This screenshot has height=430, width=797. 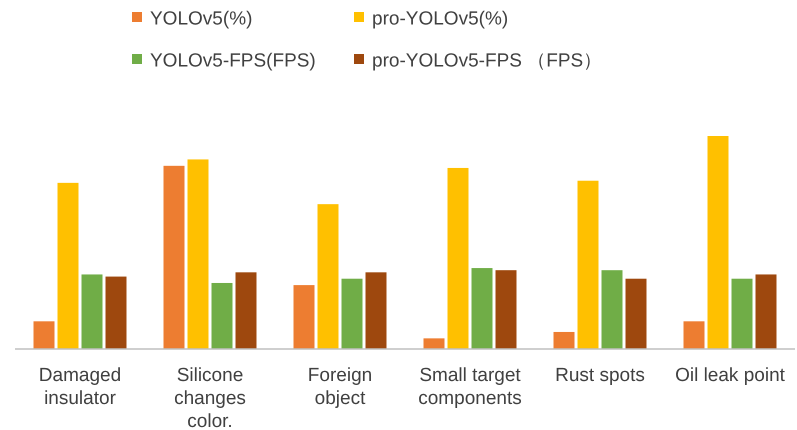 What do you see at coordinates (201, 19) in the screenshot?
I see `legend-label: YOLOv5(%)` at bounding box center [201, 19].